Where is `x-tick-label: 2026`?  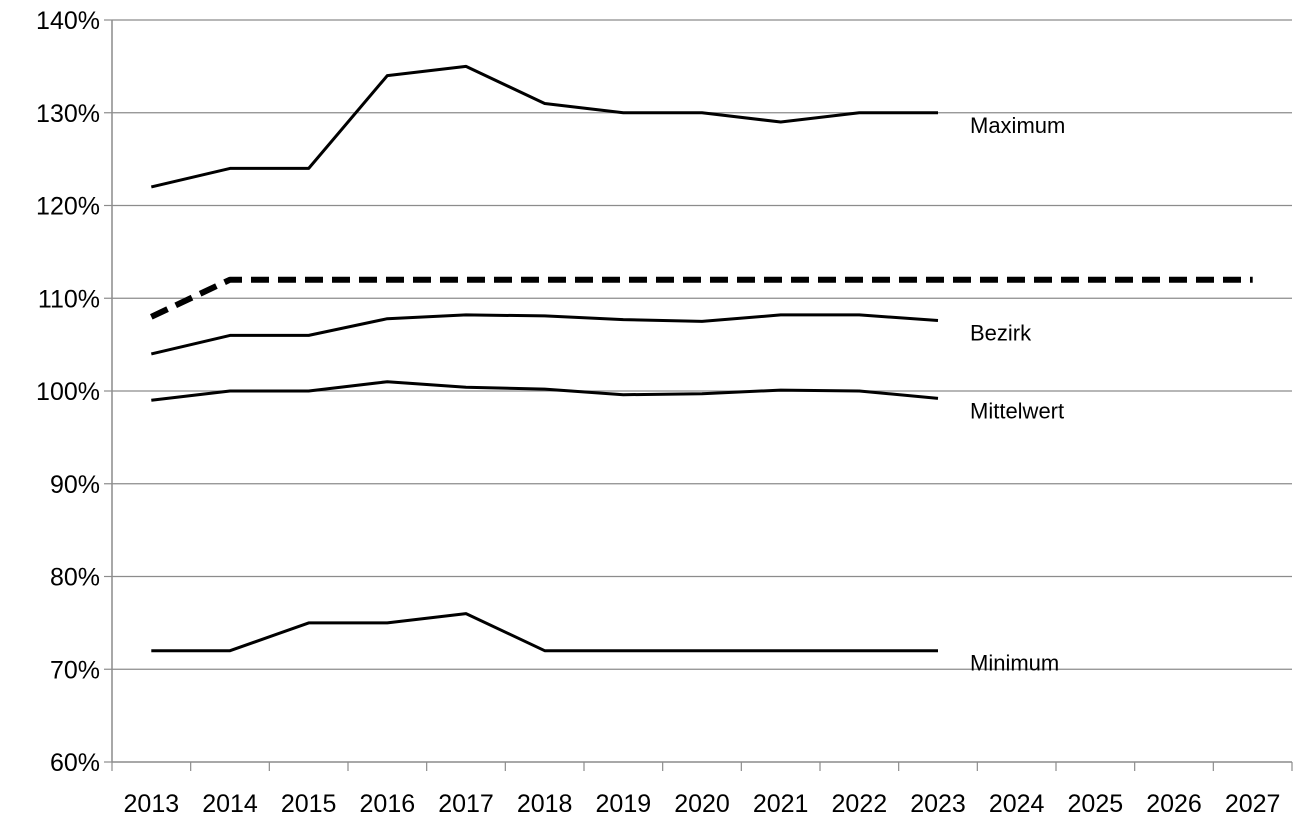
x-tick-label: 2026 is located at coordinates (1174, 804).